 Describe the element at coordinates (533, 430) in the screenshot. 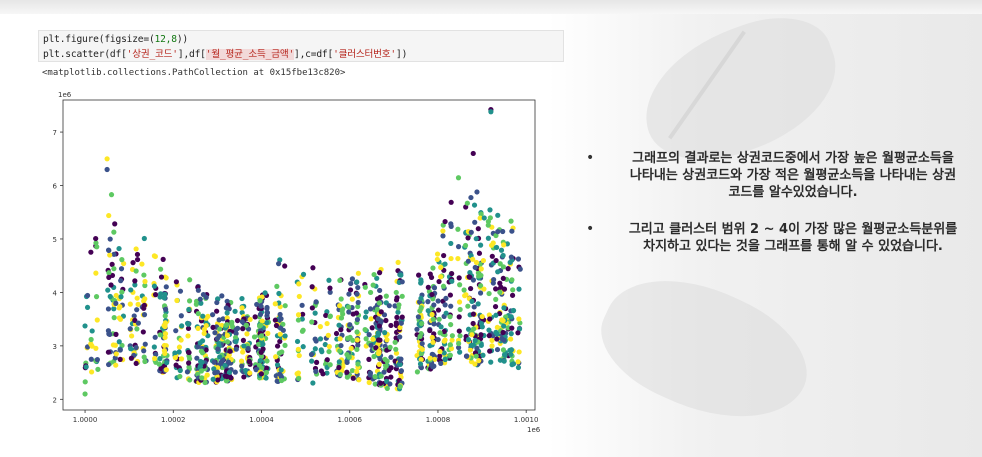

I see `x-offset-label: 1e6` at that location.